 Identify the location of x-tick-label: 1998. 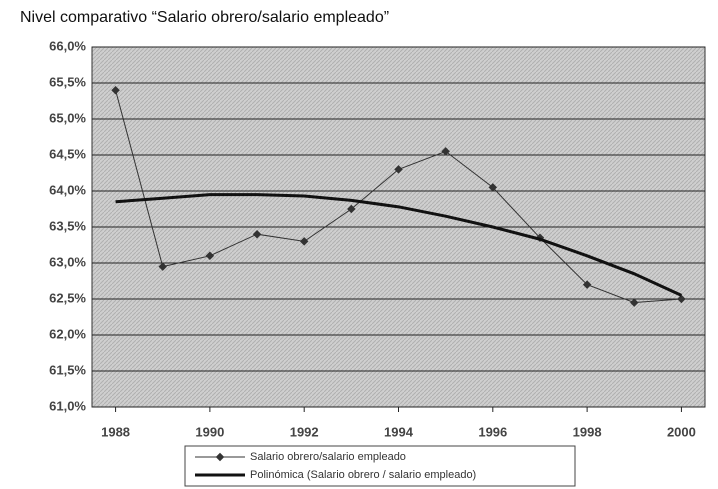
(587, 431).